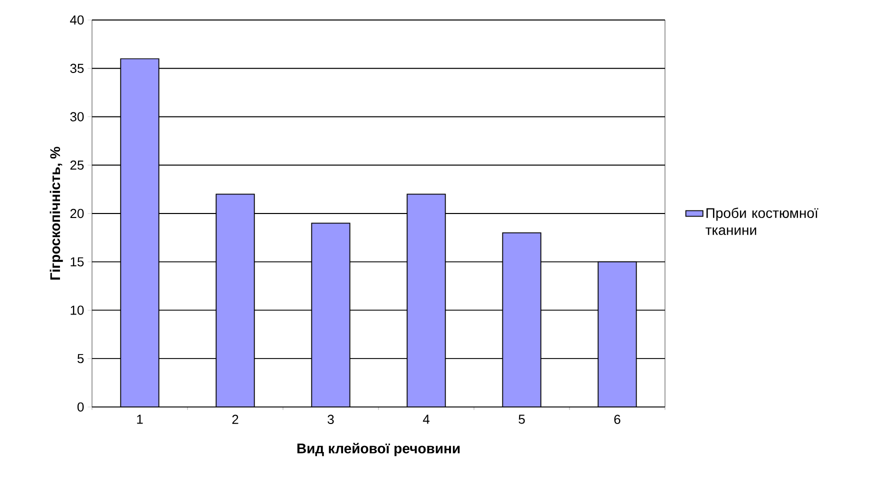 This screenshot has height=492, width=884. Describe the element at coordinates (77, 117) in the screenshot. I see `y-tick-label: 30` at that location.